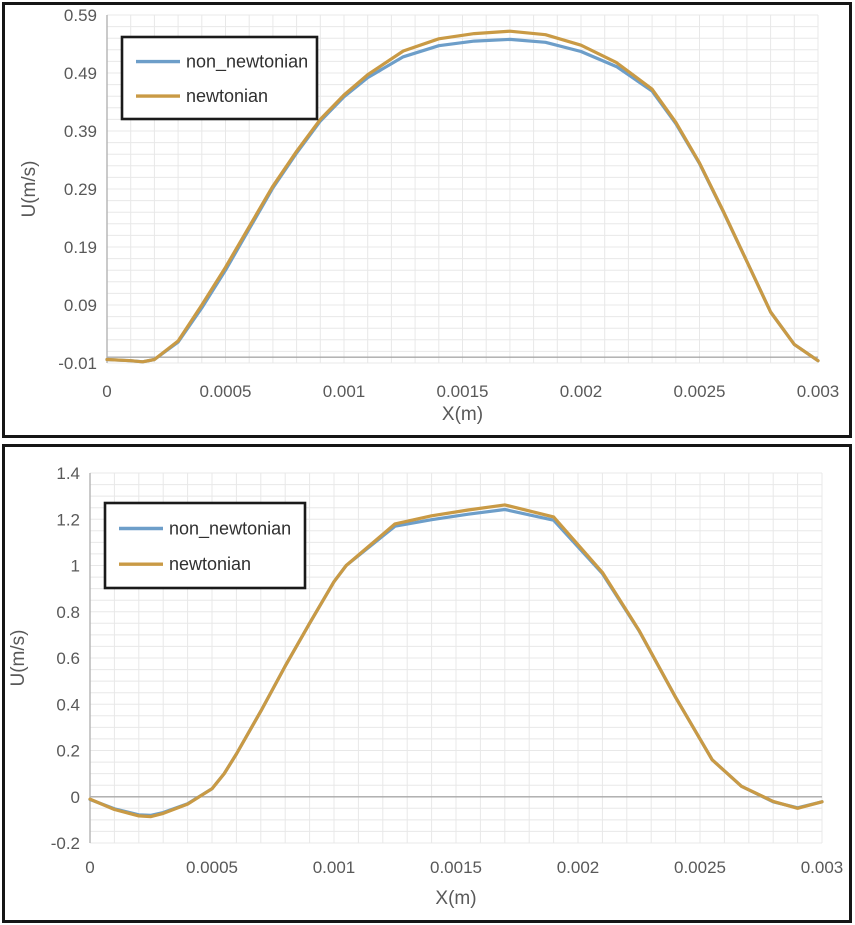 This screenshot has height=925, width=855. Describe the element at coordinates (68, 704) in the screenshot. I see `y-tick-label: 0.4` at that location.